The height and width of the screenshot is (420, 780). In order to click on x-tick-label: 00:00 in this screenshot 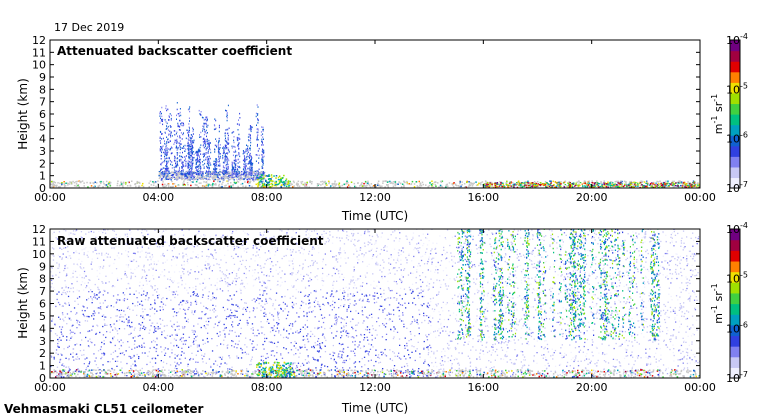, I will do `click(50, 197)`.